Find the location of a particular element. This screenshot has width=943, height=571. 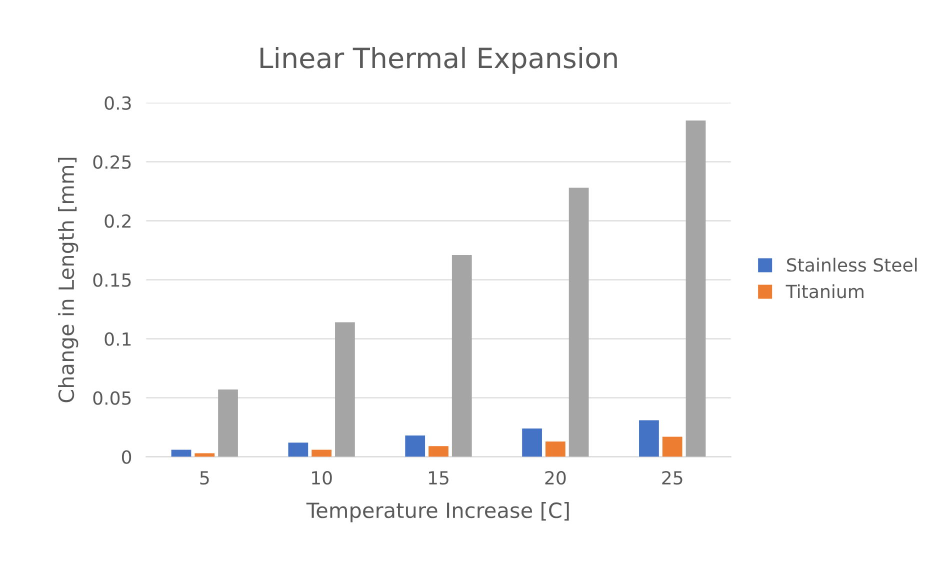

y-tick-label: 0.2 is located at coordinates (117, 221).